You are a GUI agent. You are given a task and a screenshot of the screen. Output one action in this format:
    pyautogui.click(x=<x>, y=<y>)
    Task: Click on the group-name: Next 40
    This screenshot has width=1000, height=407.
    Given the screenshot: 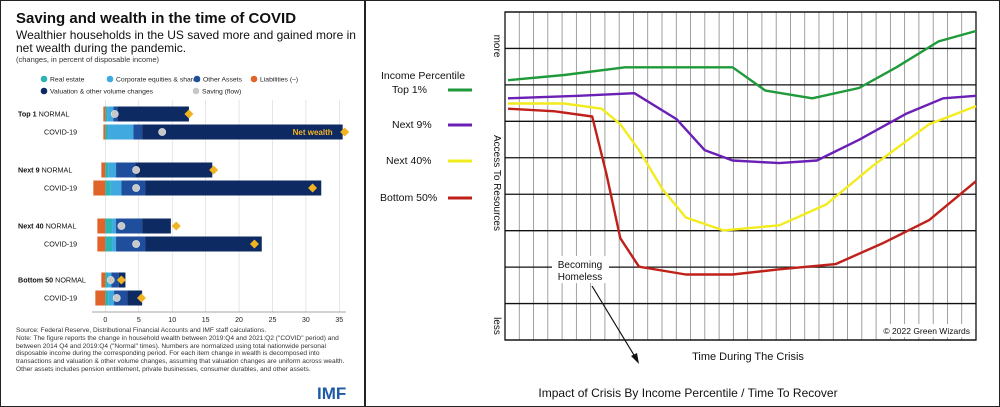 What is the action you would take?
    pyautogui.click(x=32, y=226)
    